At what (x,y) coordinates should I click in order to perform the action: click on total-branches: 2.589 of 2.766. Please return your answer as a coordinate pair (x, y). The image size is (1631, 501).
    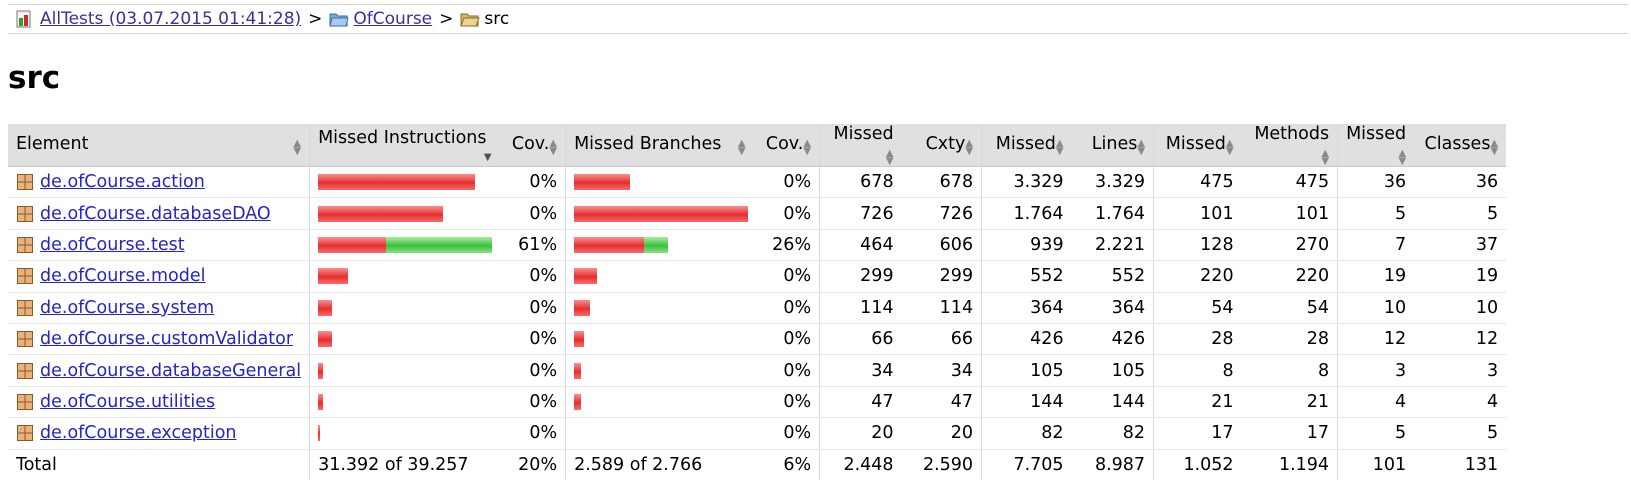
    Looking at the image, I should click on (659, 464).